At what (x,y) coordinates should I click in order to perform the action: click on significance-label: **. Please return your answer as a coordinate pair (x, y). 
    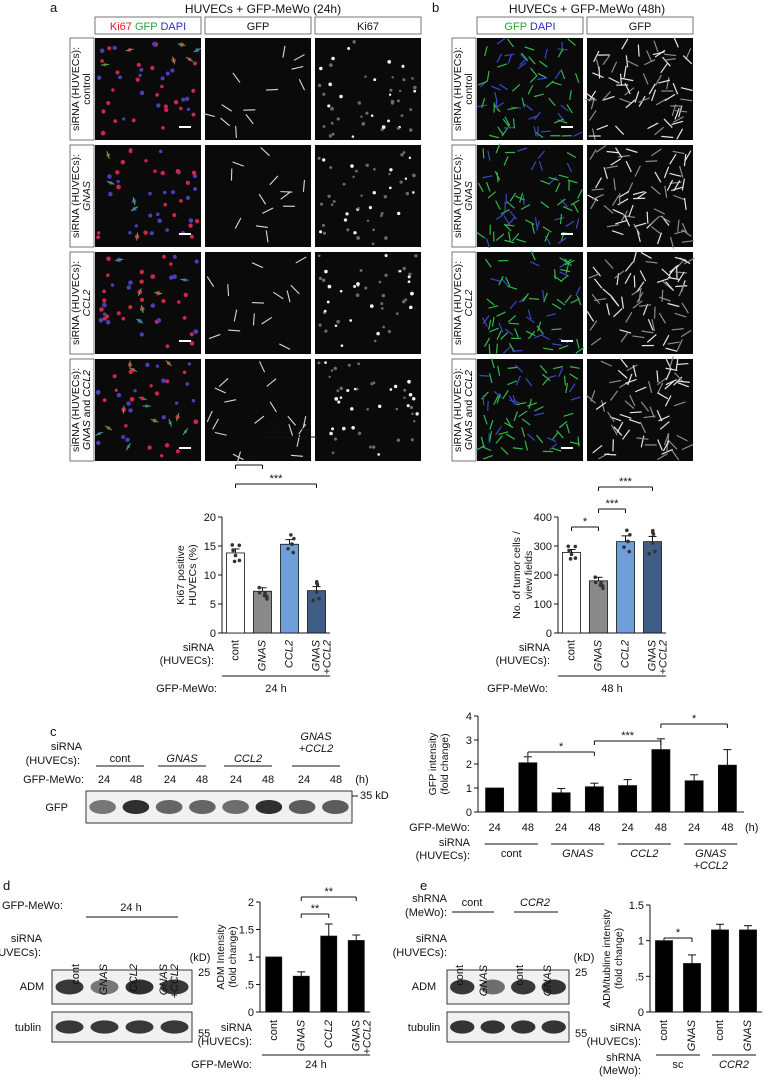
    Looking at the image, I should click on (315, 909).